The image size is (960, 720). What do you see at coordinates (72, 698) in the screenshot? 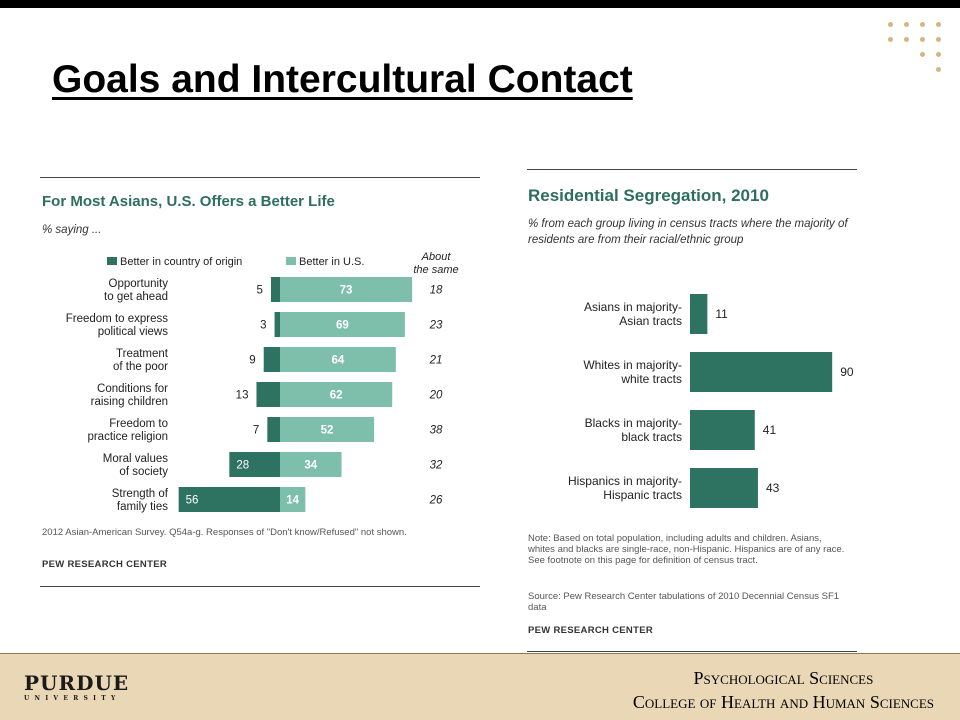
I see `logo-sub: UNIVERSITY` at bounding box center [72, 698].